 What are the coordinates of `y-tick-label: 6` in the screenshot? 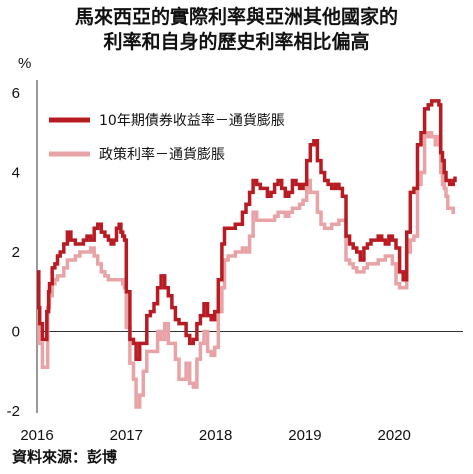 It's located at (16, 93).